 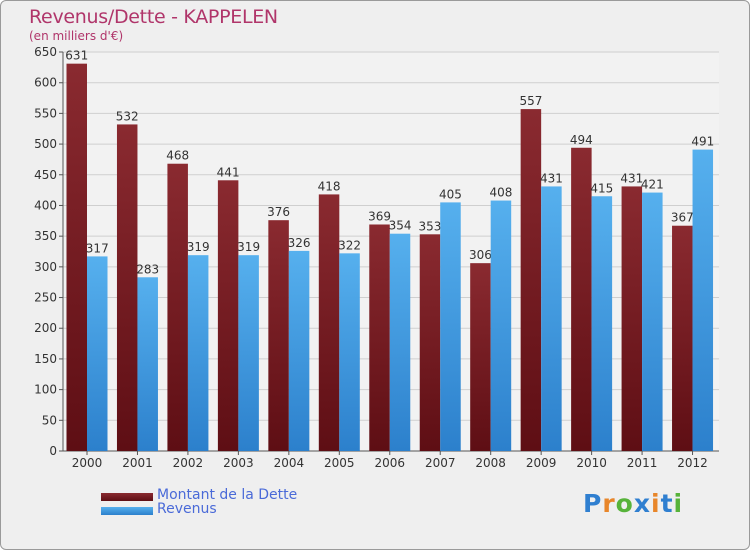 What do you see at coordinates (76, 36) in the screenshot?
I see `chart-subtitle: (en milliers d'€)` at bounding box center [76, 36].